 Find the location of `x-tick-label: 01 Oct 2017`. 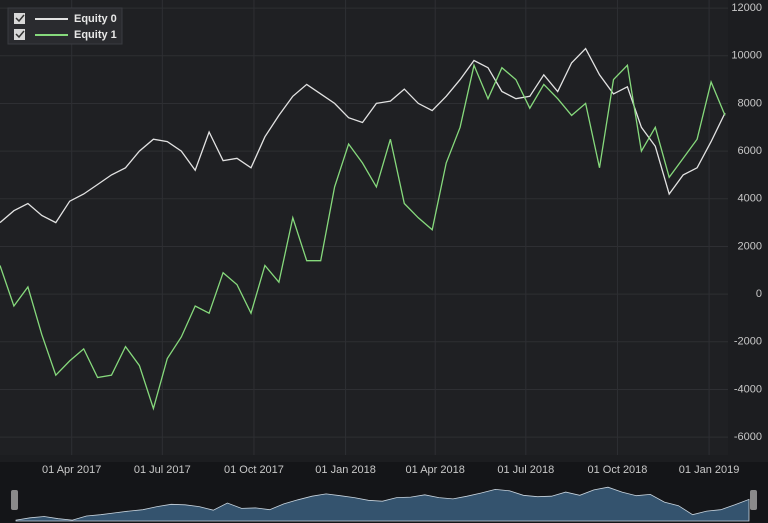

x-tick-label: 01 Oct 2017 is located at coordinates (254, 470).